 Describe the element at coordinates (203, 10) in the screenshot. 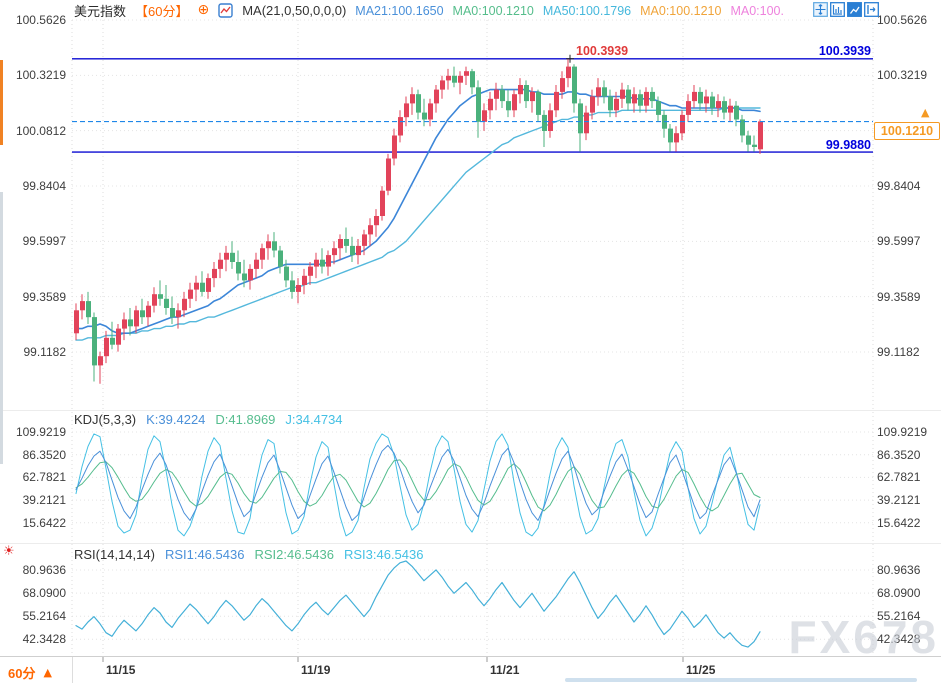

I see `add-indicator-icon: ⊕` at that location.